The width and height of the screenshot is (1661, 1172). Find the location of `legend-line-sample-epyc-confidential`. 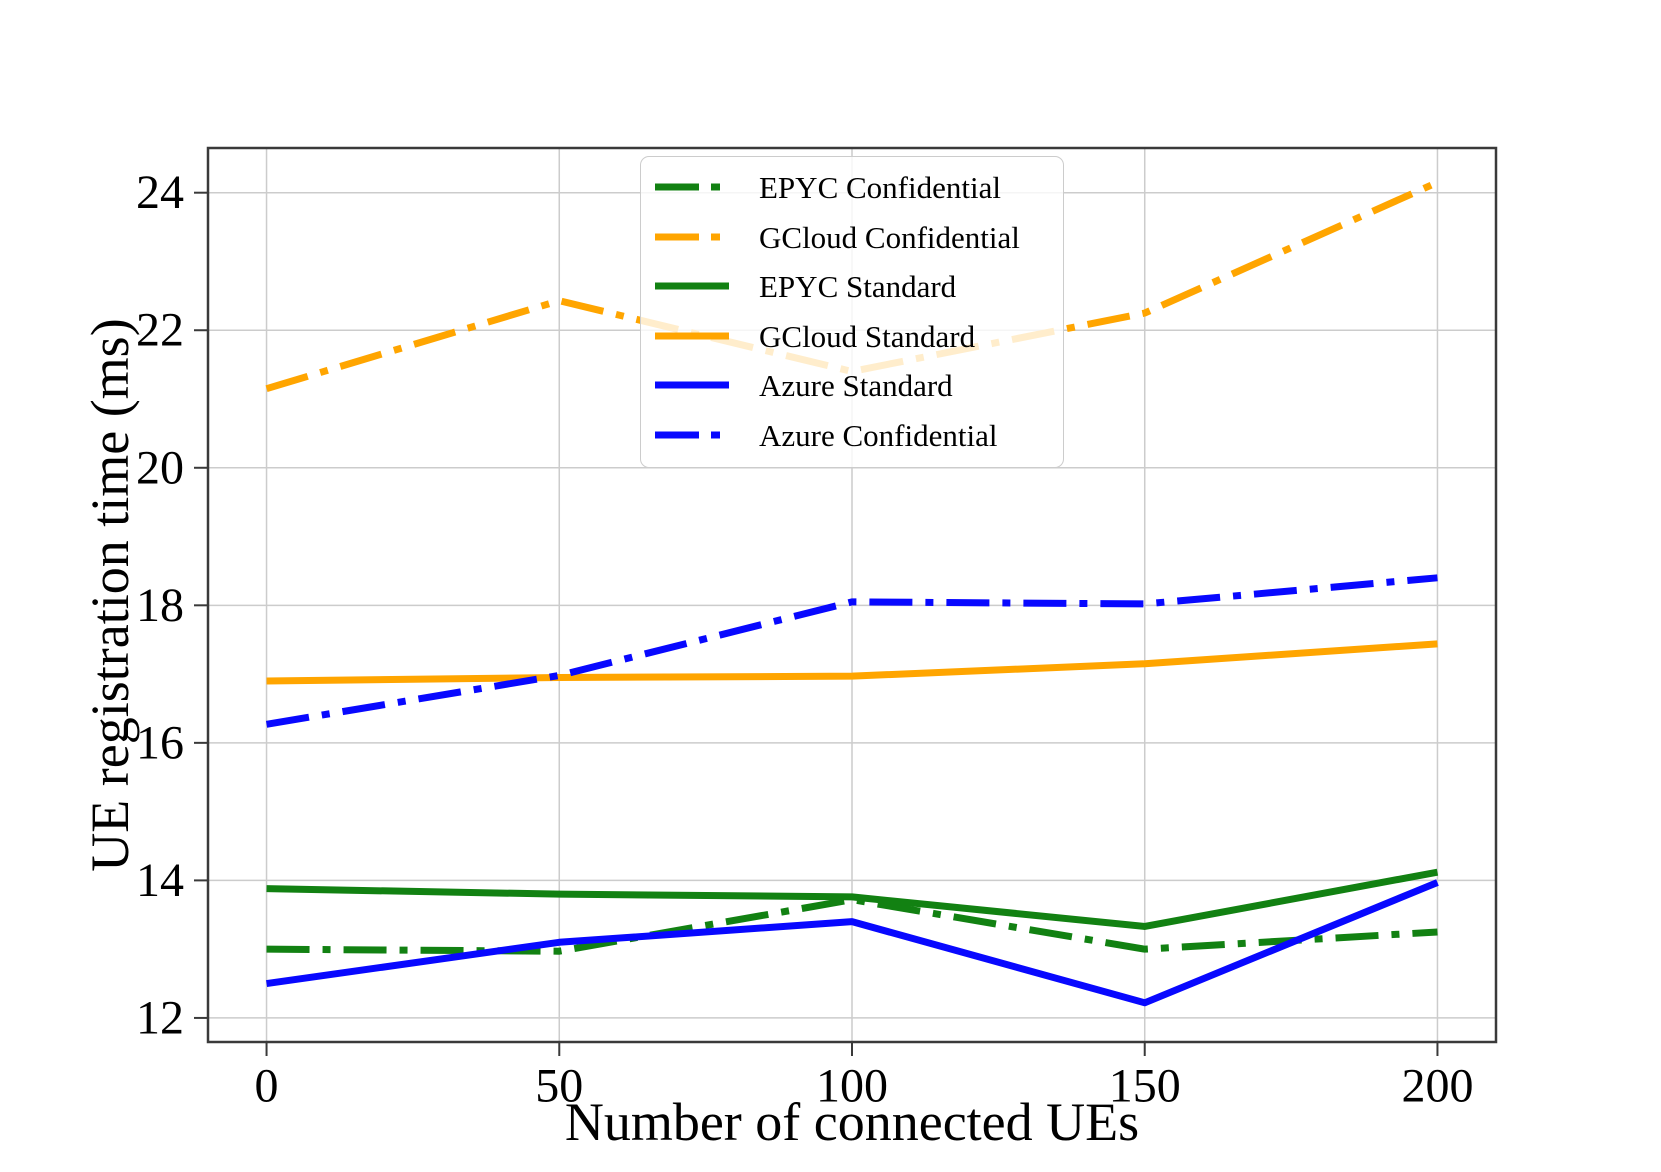

legend-line-sample-epyc-confidential is located at coordinates (692, 188).